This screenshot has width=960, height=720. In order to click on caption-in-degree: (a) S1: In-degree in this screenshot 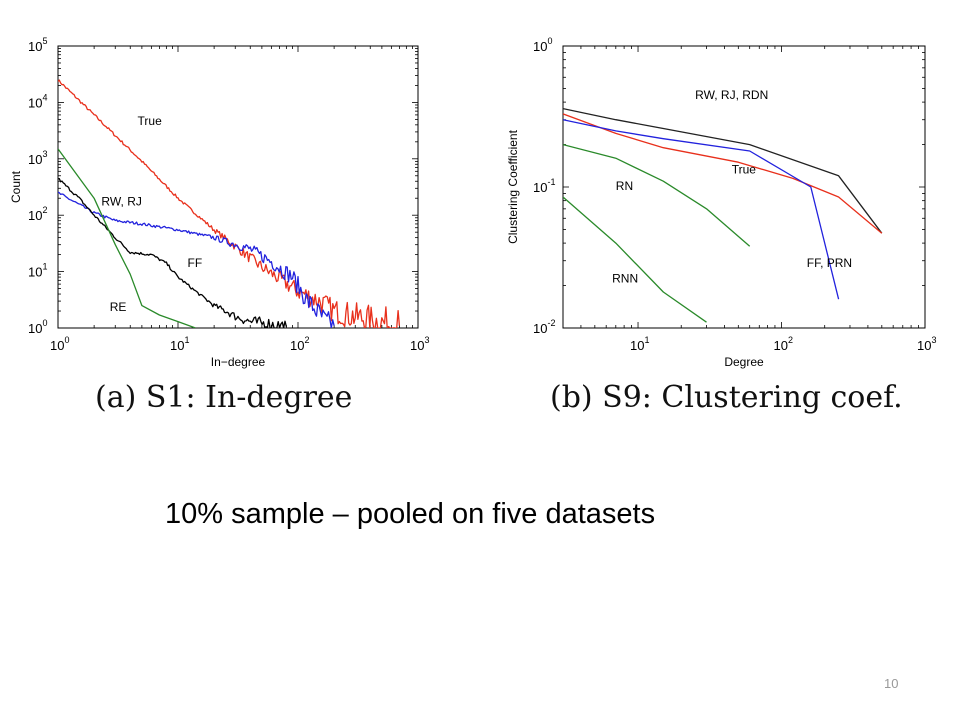, I will do `click(224, 397)`.